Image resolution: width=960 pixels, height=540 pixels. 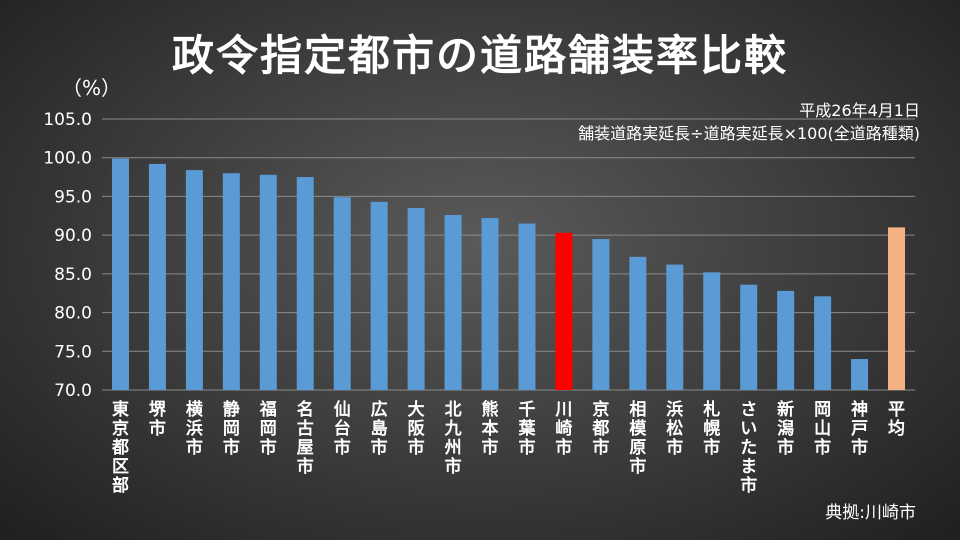 I want to click on x-category-label: 岡山市, so click(x=822, y=429).